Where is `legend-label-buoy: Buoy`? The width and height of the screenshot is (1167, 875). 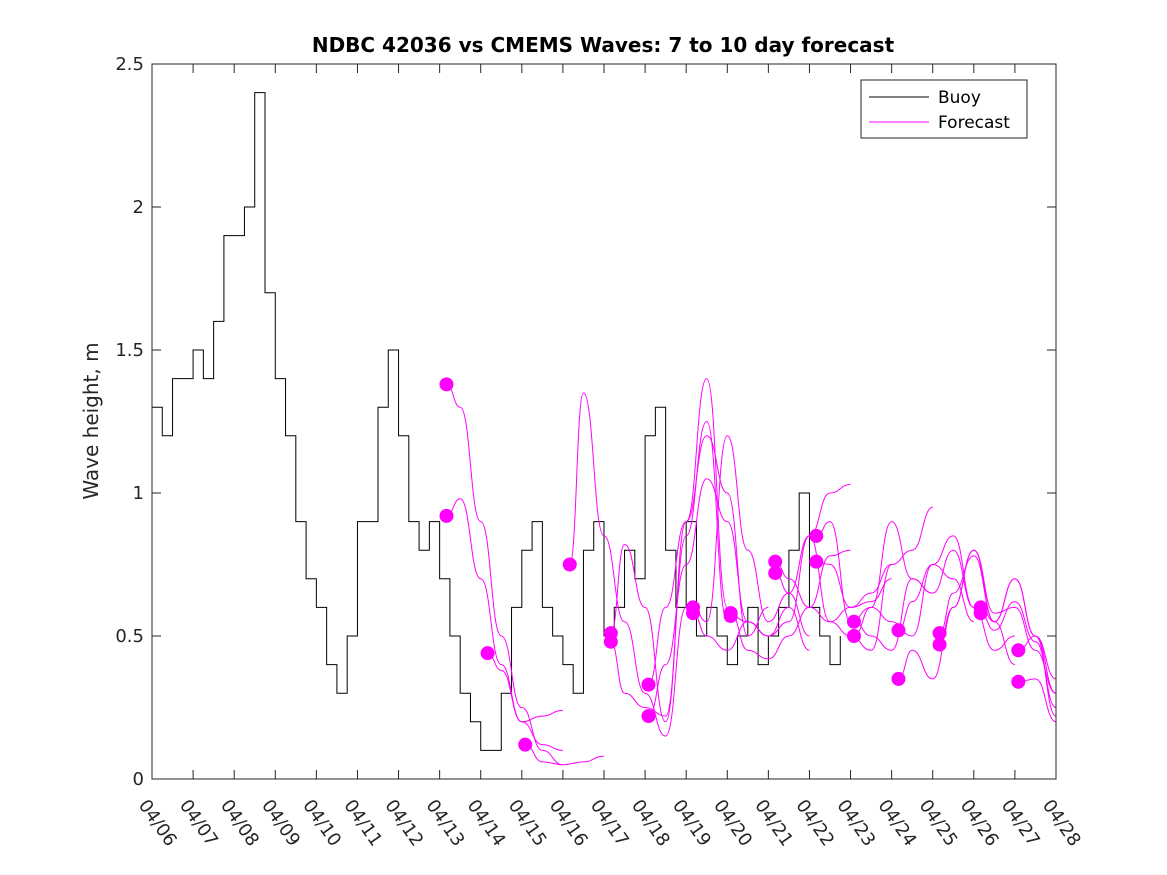
legend-label-buoy: Buoy is located at coordinates (959, 98).